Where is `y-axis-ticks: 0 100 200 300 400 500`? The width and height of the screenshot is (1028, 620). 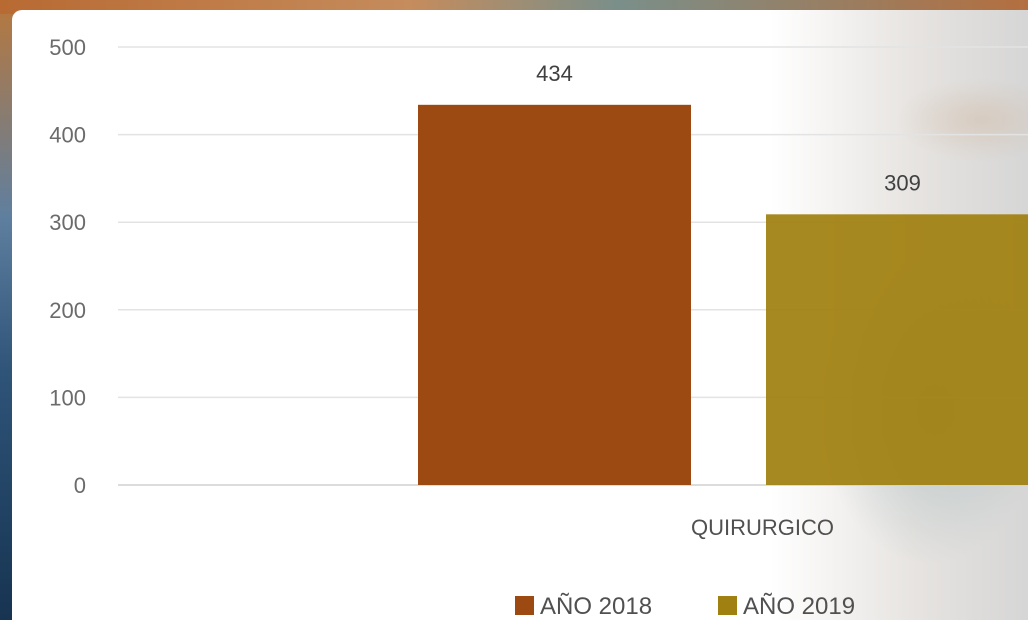 y-axis-ticks: 0 100 200 300 400 500 is located at coordinates (67, 266).